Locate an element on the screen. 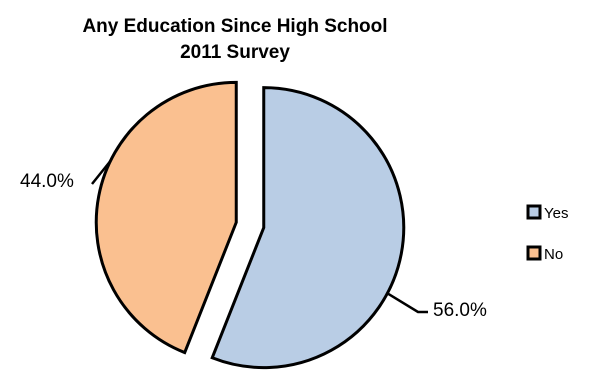 The height and width of the screenshot is (375, 606). legend: Yes No is located at coordinates (547, 233).